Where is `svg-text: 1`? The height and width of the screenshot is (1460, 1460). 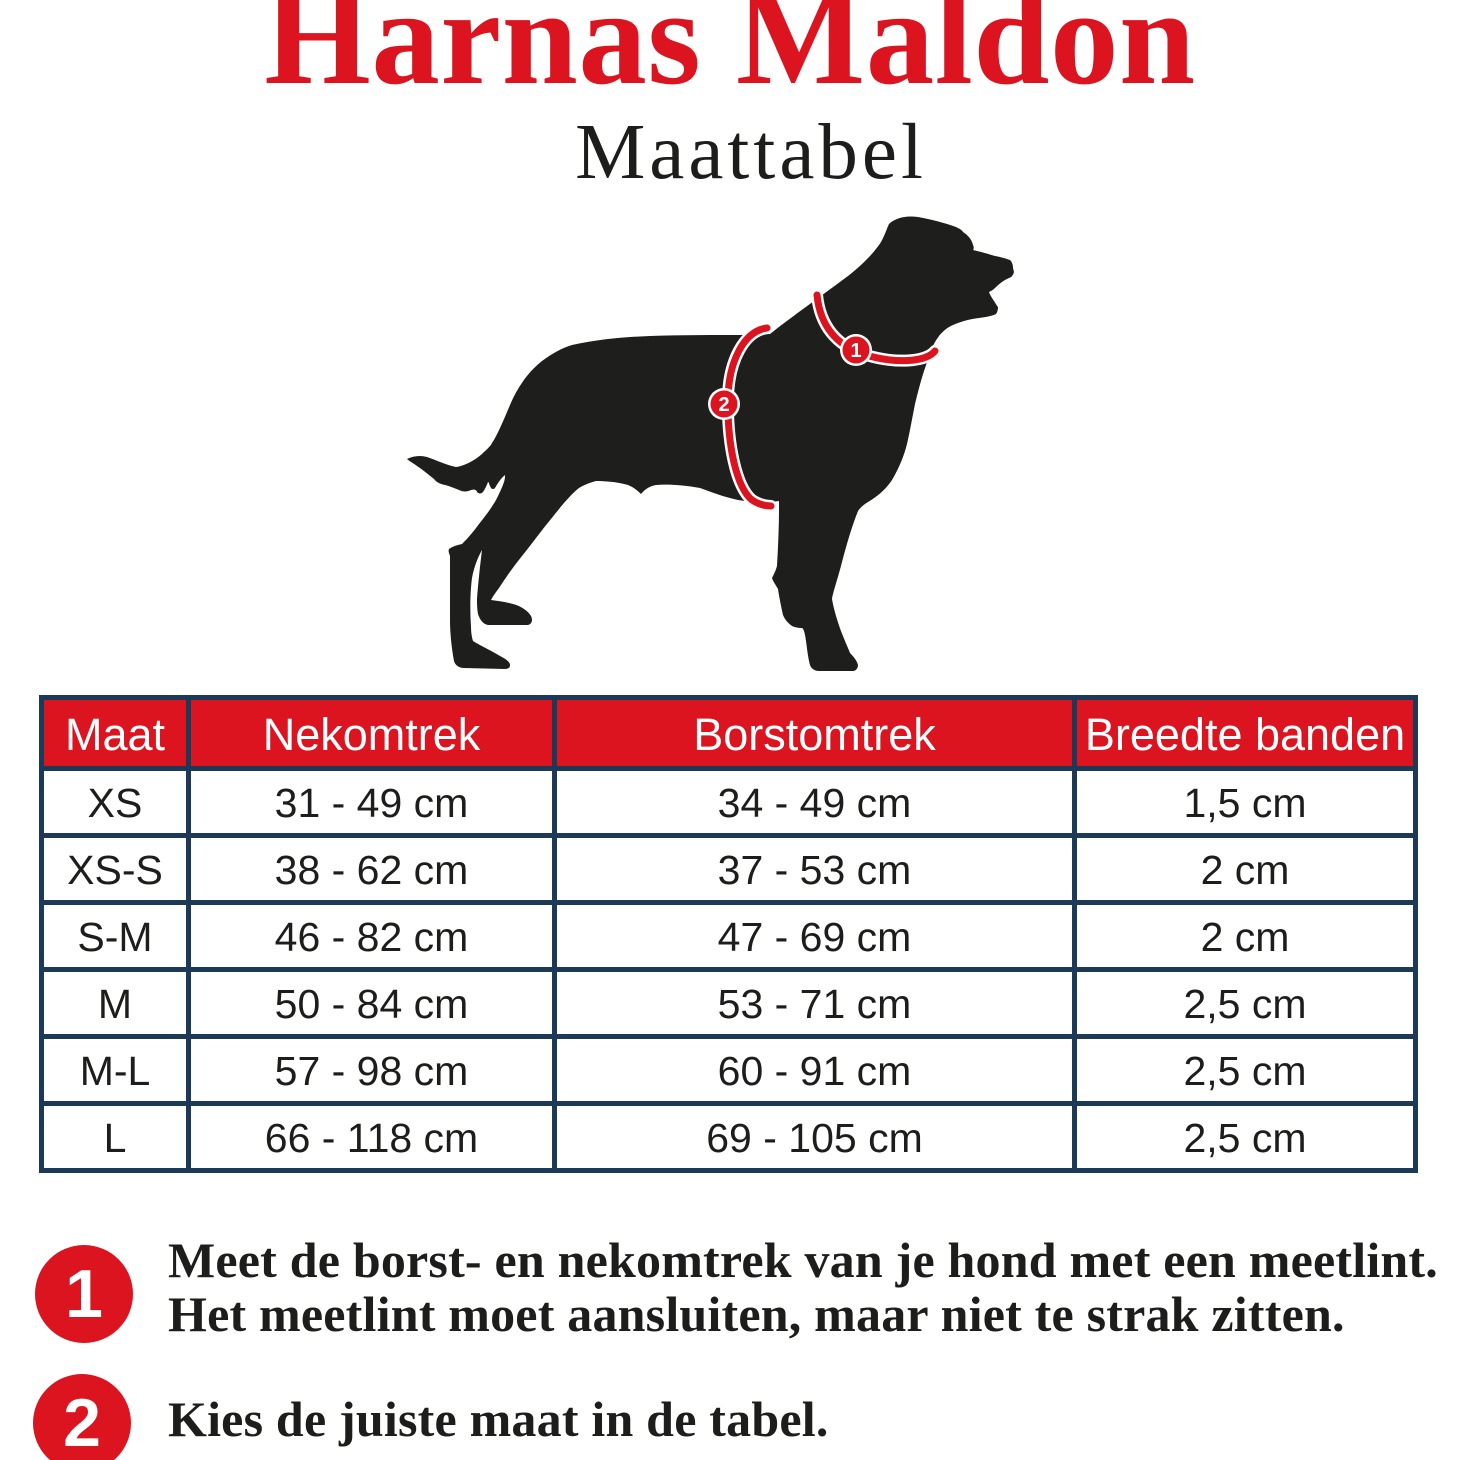
svg-text: 1 is located at coordinates (855, 351).